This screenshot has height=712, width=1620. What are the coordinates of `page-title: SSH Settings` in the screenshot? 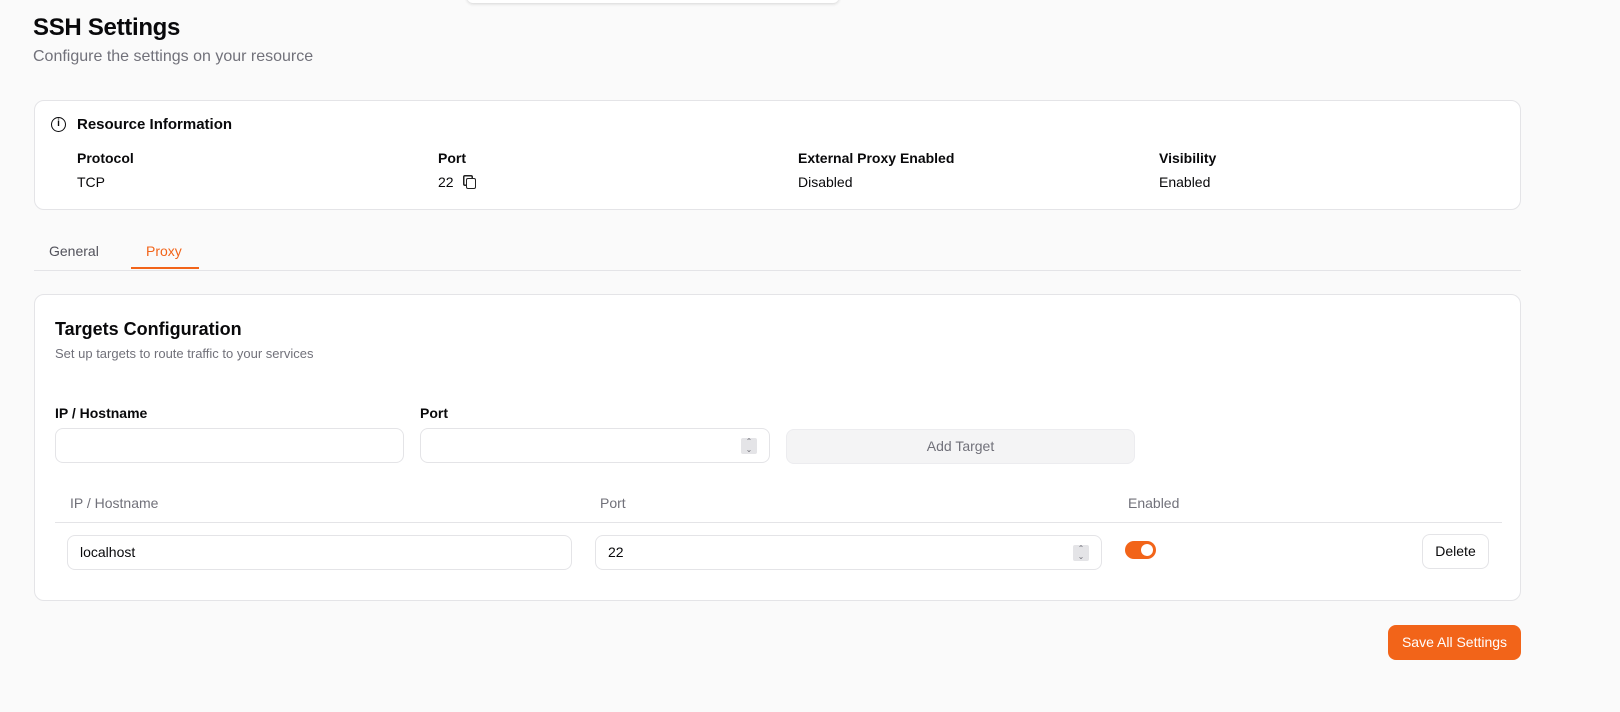 It's located at (107, 27).